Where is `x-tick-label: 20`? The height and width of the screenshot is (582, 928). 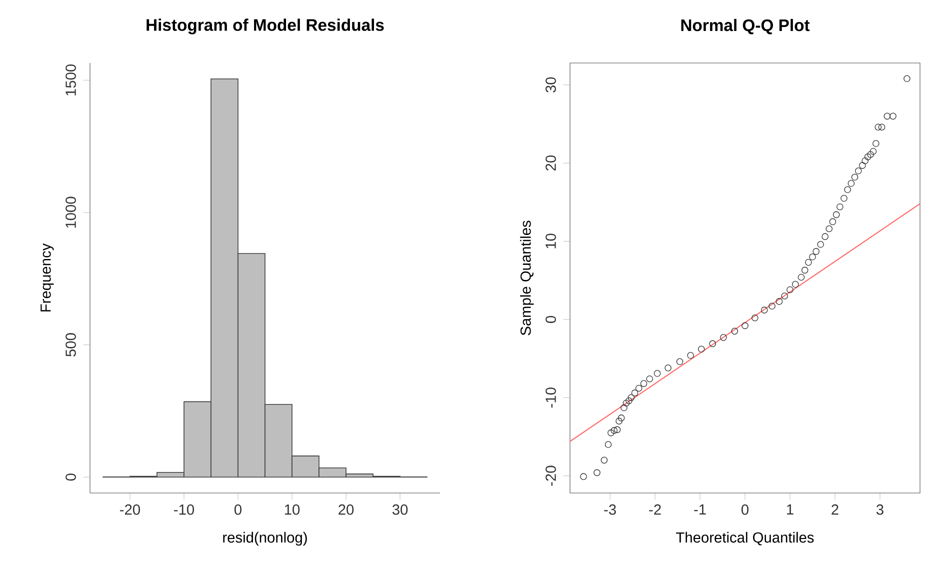
x-tick-label: 20 is located at coordinates (346, 509).